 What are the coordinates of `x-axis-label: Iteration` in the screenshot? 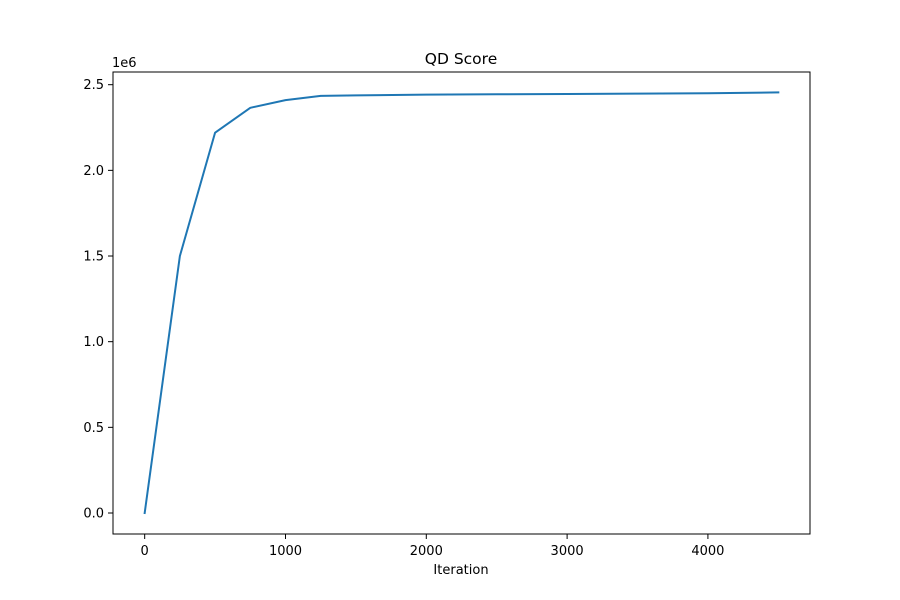 It's located at (460, 570).